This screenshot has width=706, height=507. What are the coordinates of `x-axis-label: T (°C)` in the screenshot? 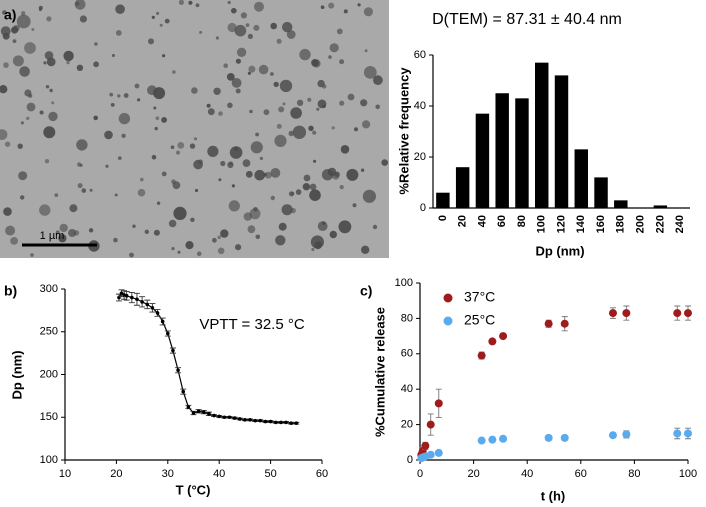 It's located at (193, 489).